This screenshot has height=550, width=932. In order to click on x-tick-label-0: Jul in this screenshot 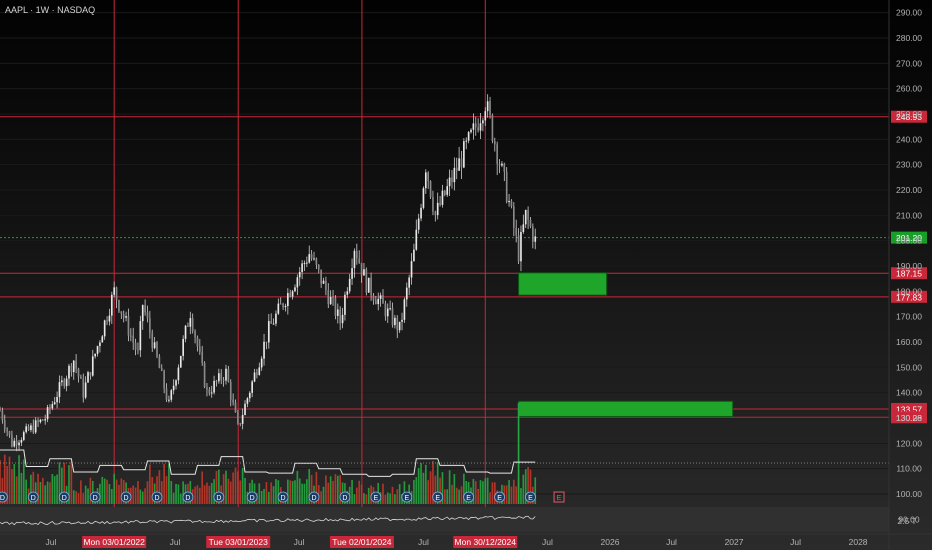, I will do `click(51, 542)`.